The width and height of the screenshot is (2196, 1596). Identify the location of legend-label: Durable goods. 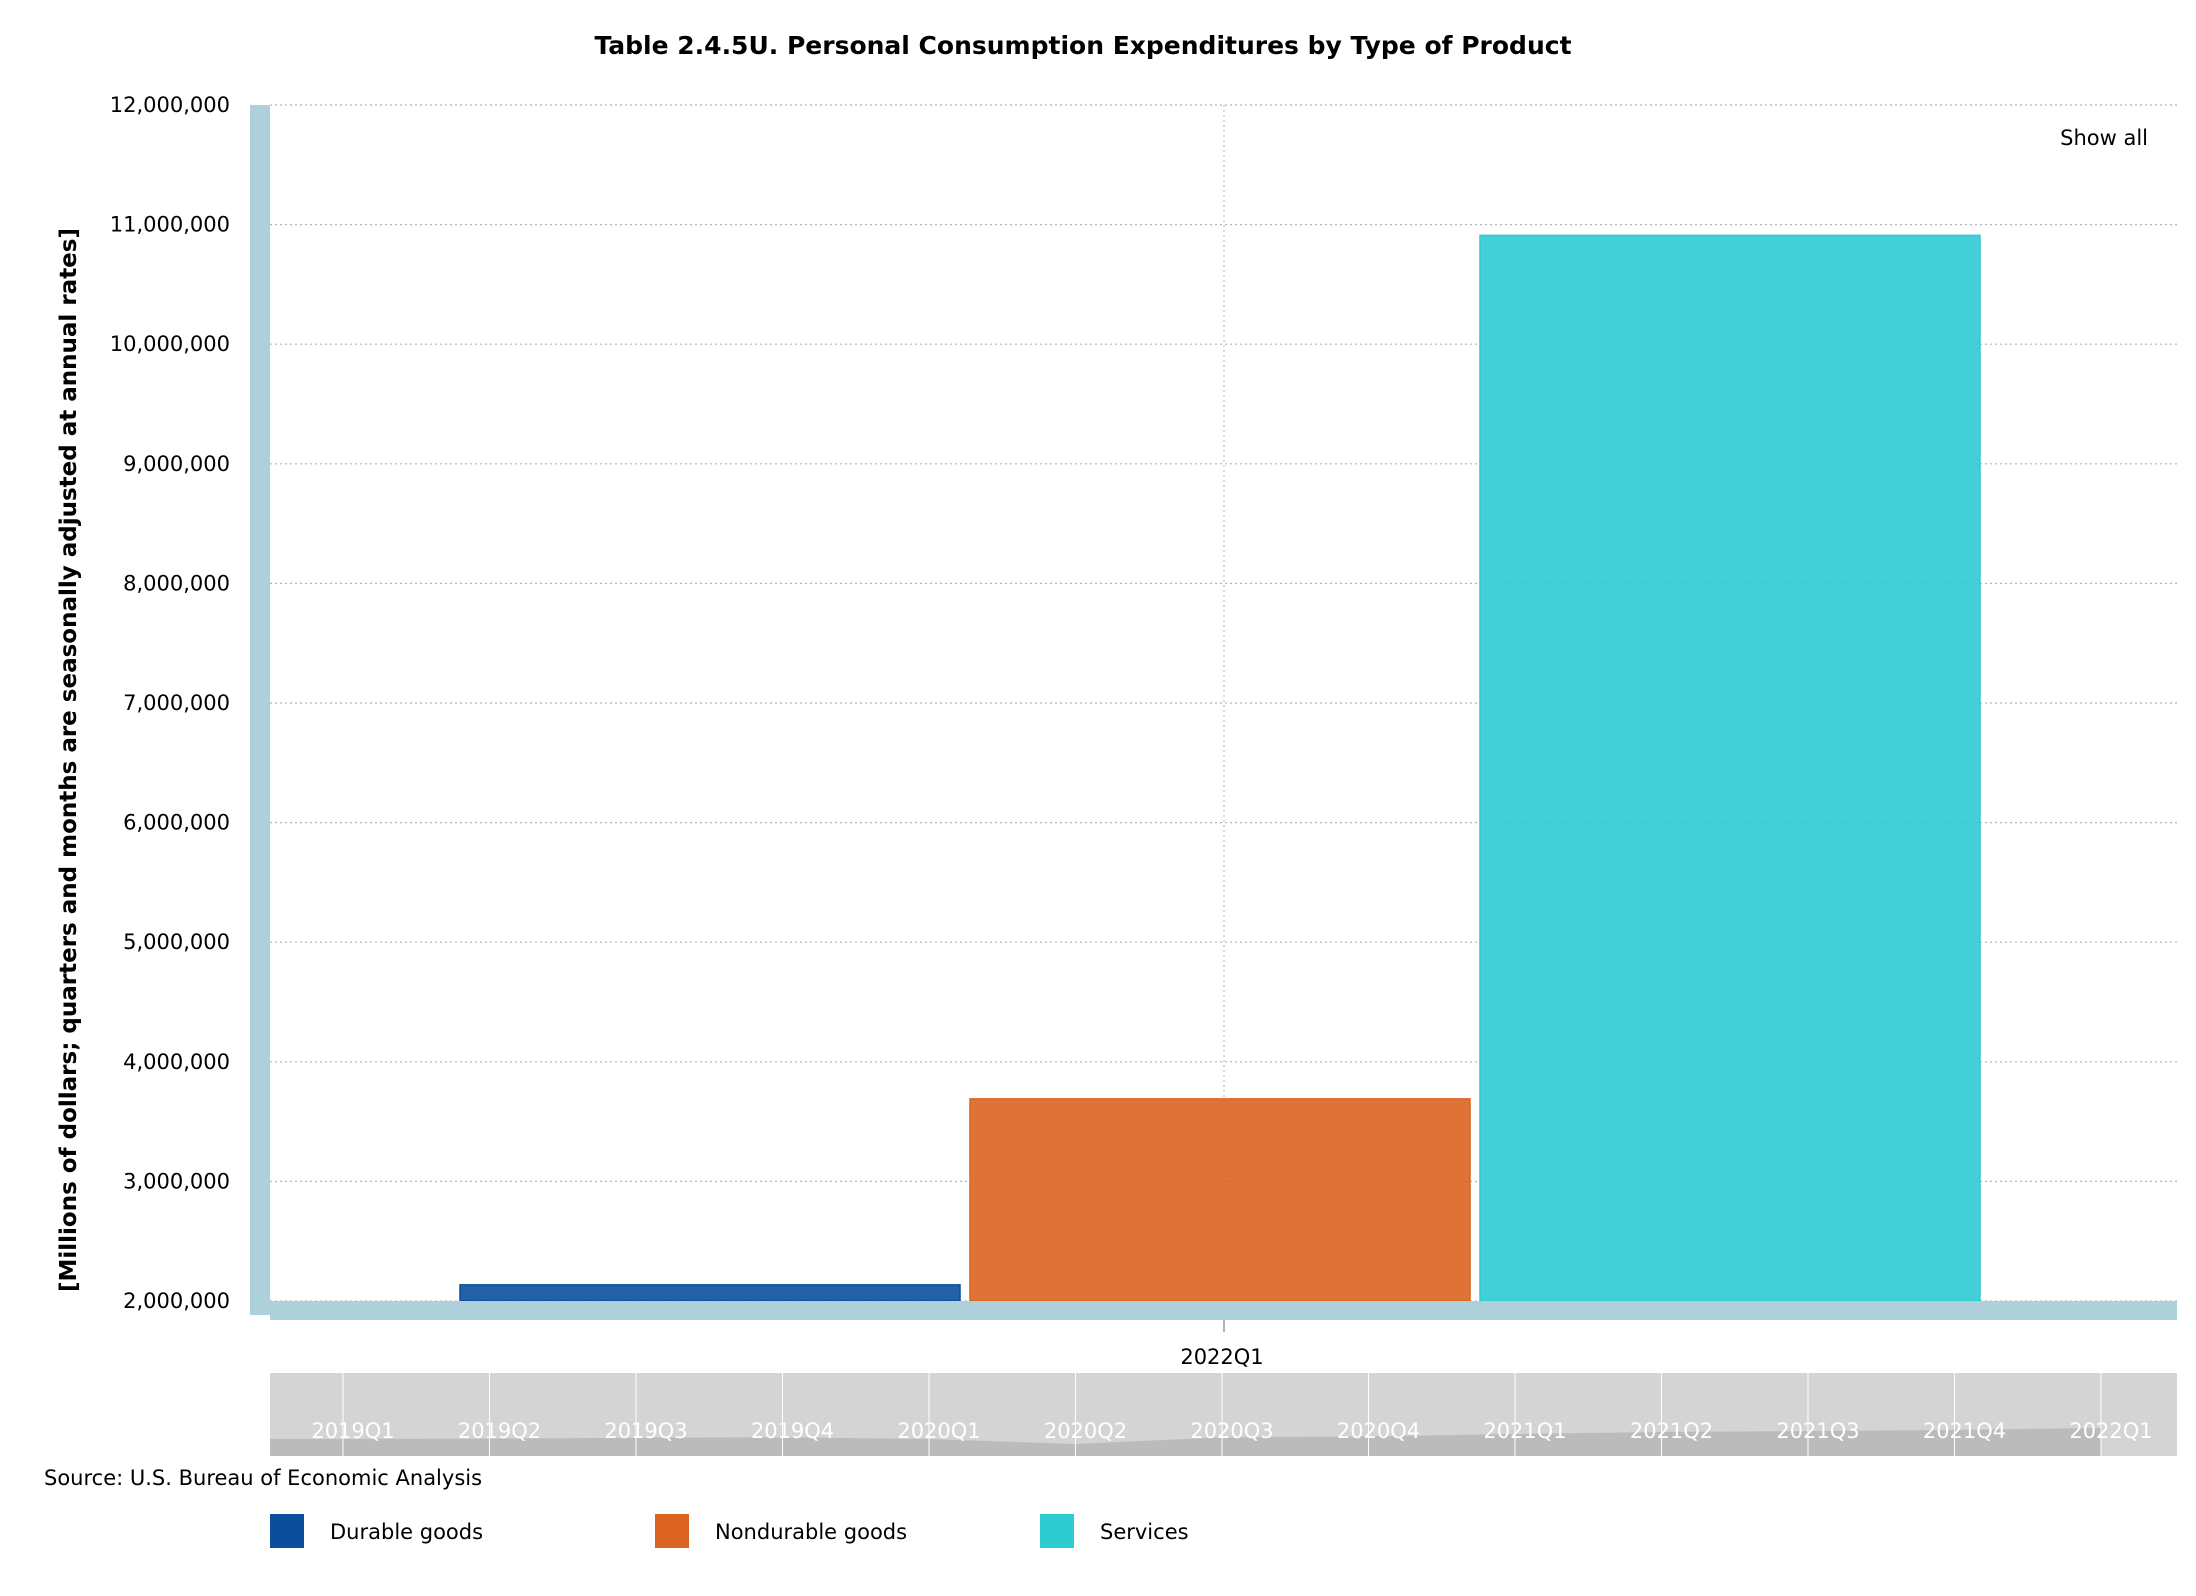
(406, 1532).